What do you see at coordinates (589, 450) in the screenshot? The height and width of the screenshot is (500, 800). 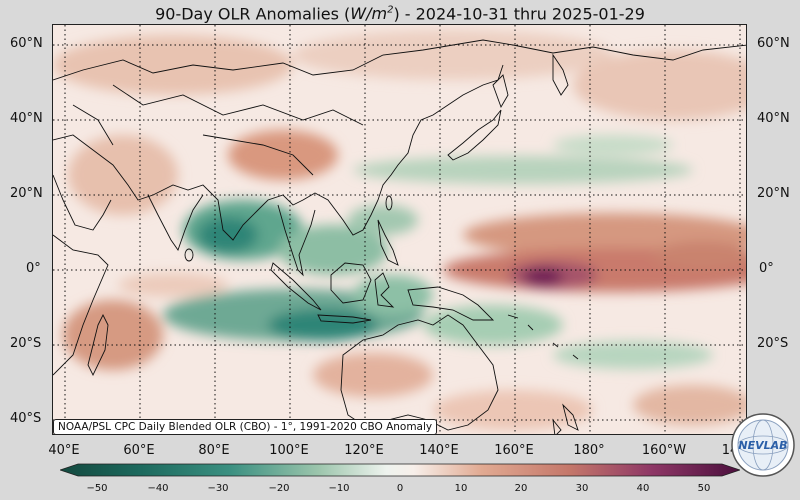 I see `lon-label-180: 180°` at bounding box center [589, 450].